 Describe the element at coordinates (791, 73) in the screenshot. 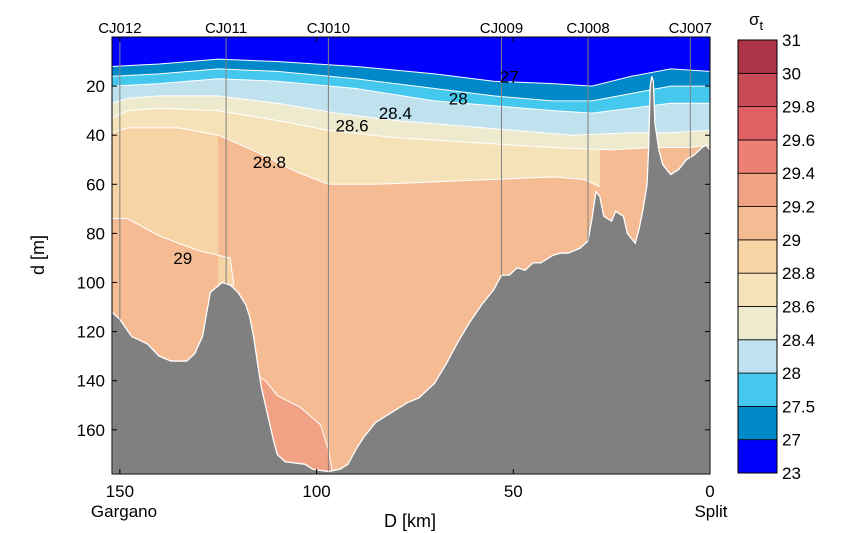

I see `colorbar-label: 30` at that location.